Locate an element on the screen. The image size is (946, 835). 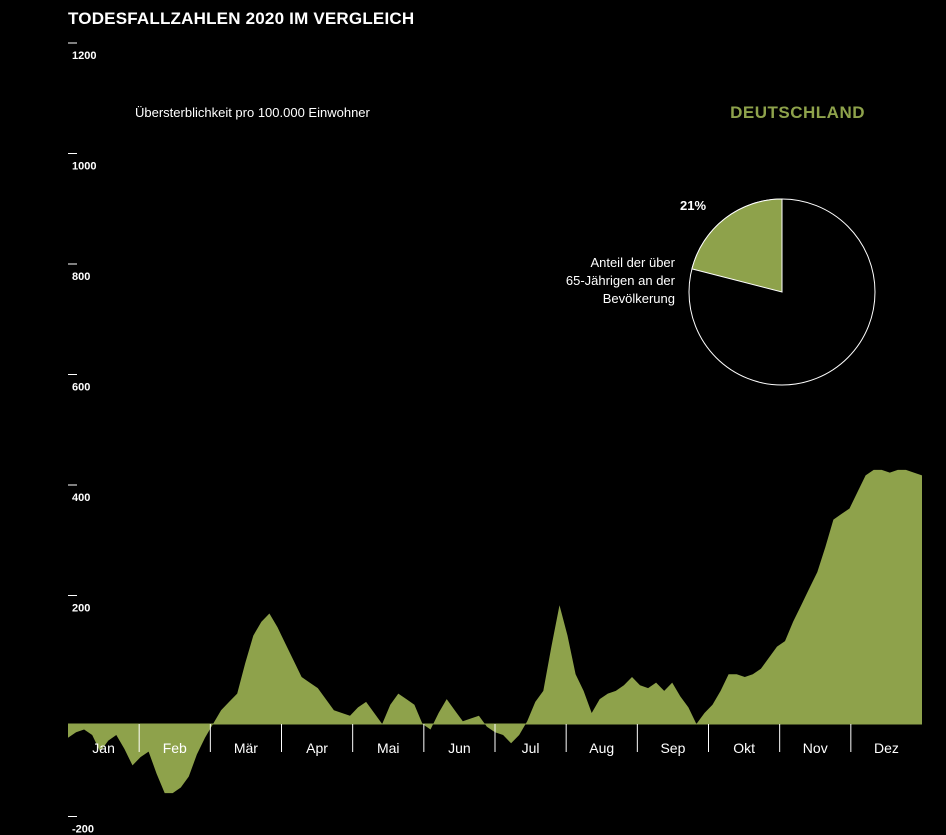
x-tick-label: Aug is located at coordinates (601, 748).